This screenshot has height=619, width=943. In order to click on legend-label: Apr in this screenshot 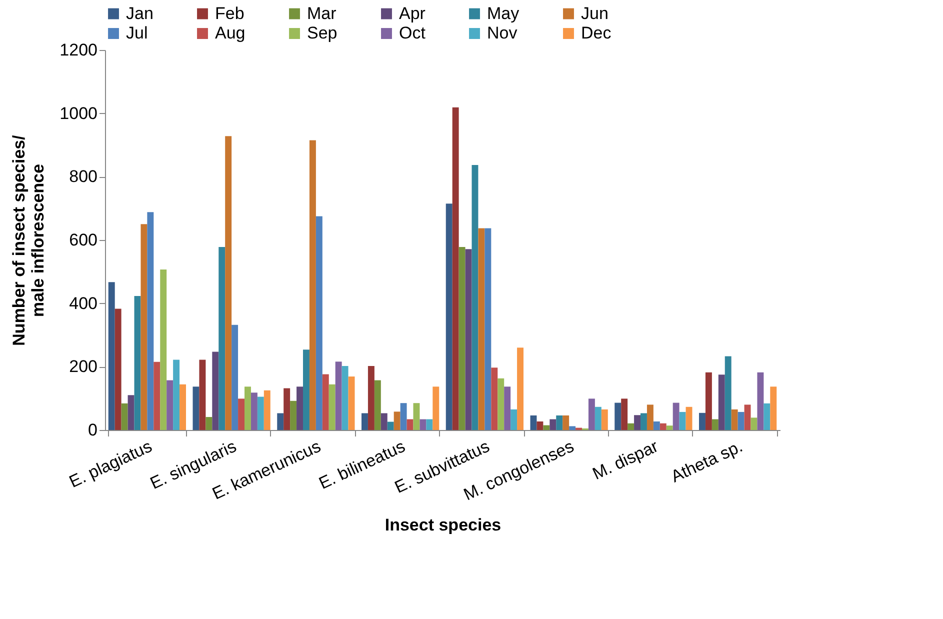, I will do `click(412, 13)`.